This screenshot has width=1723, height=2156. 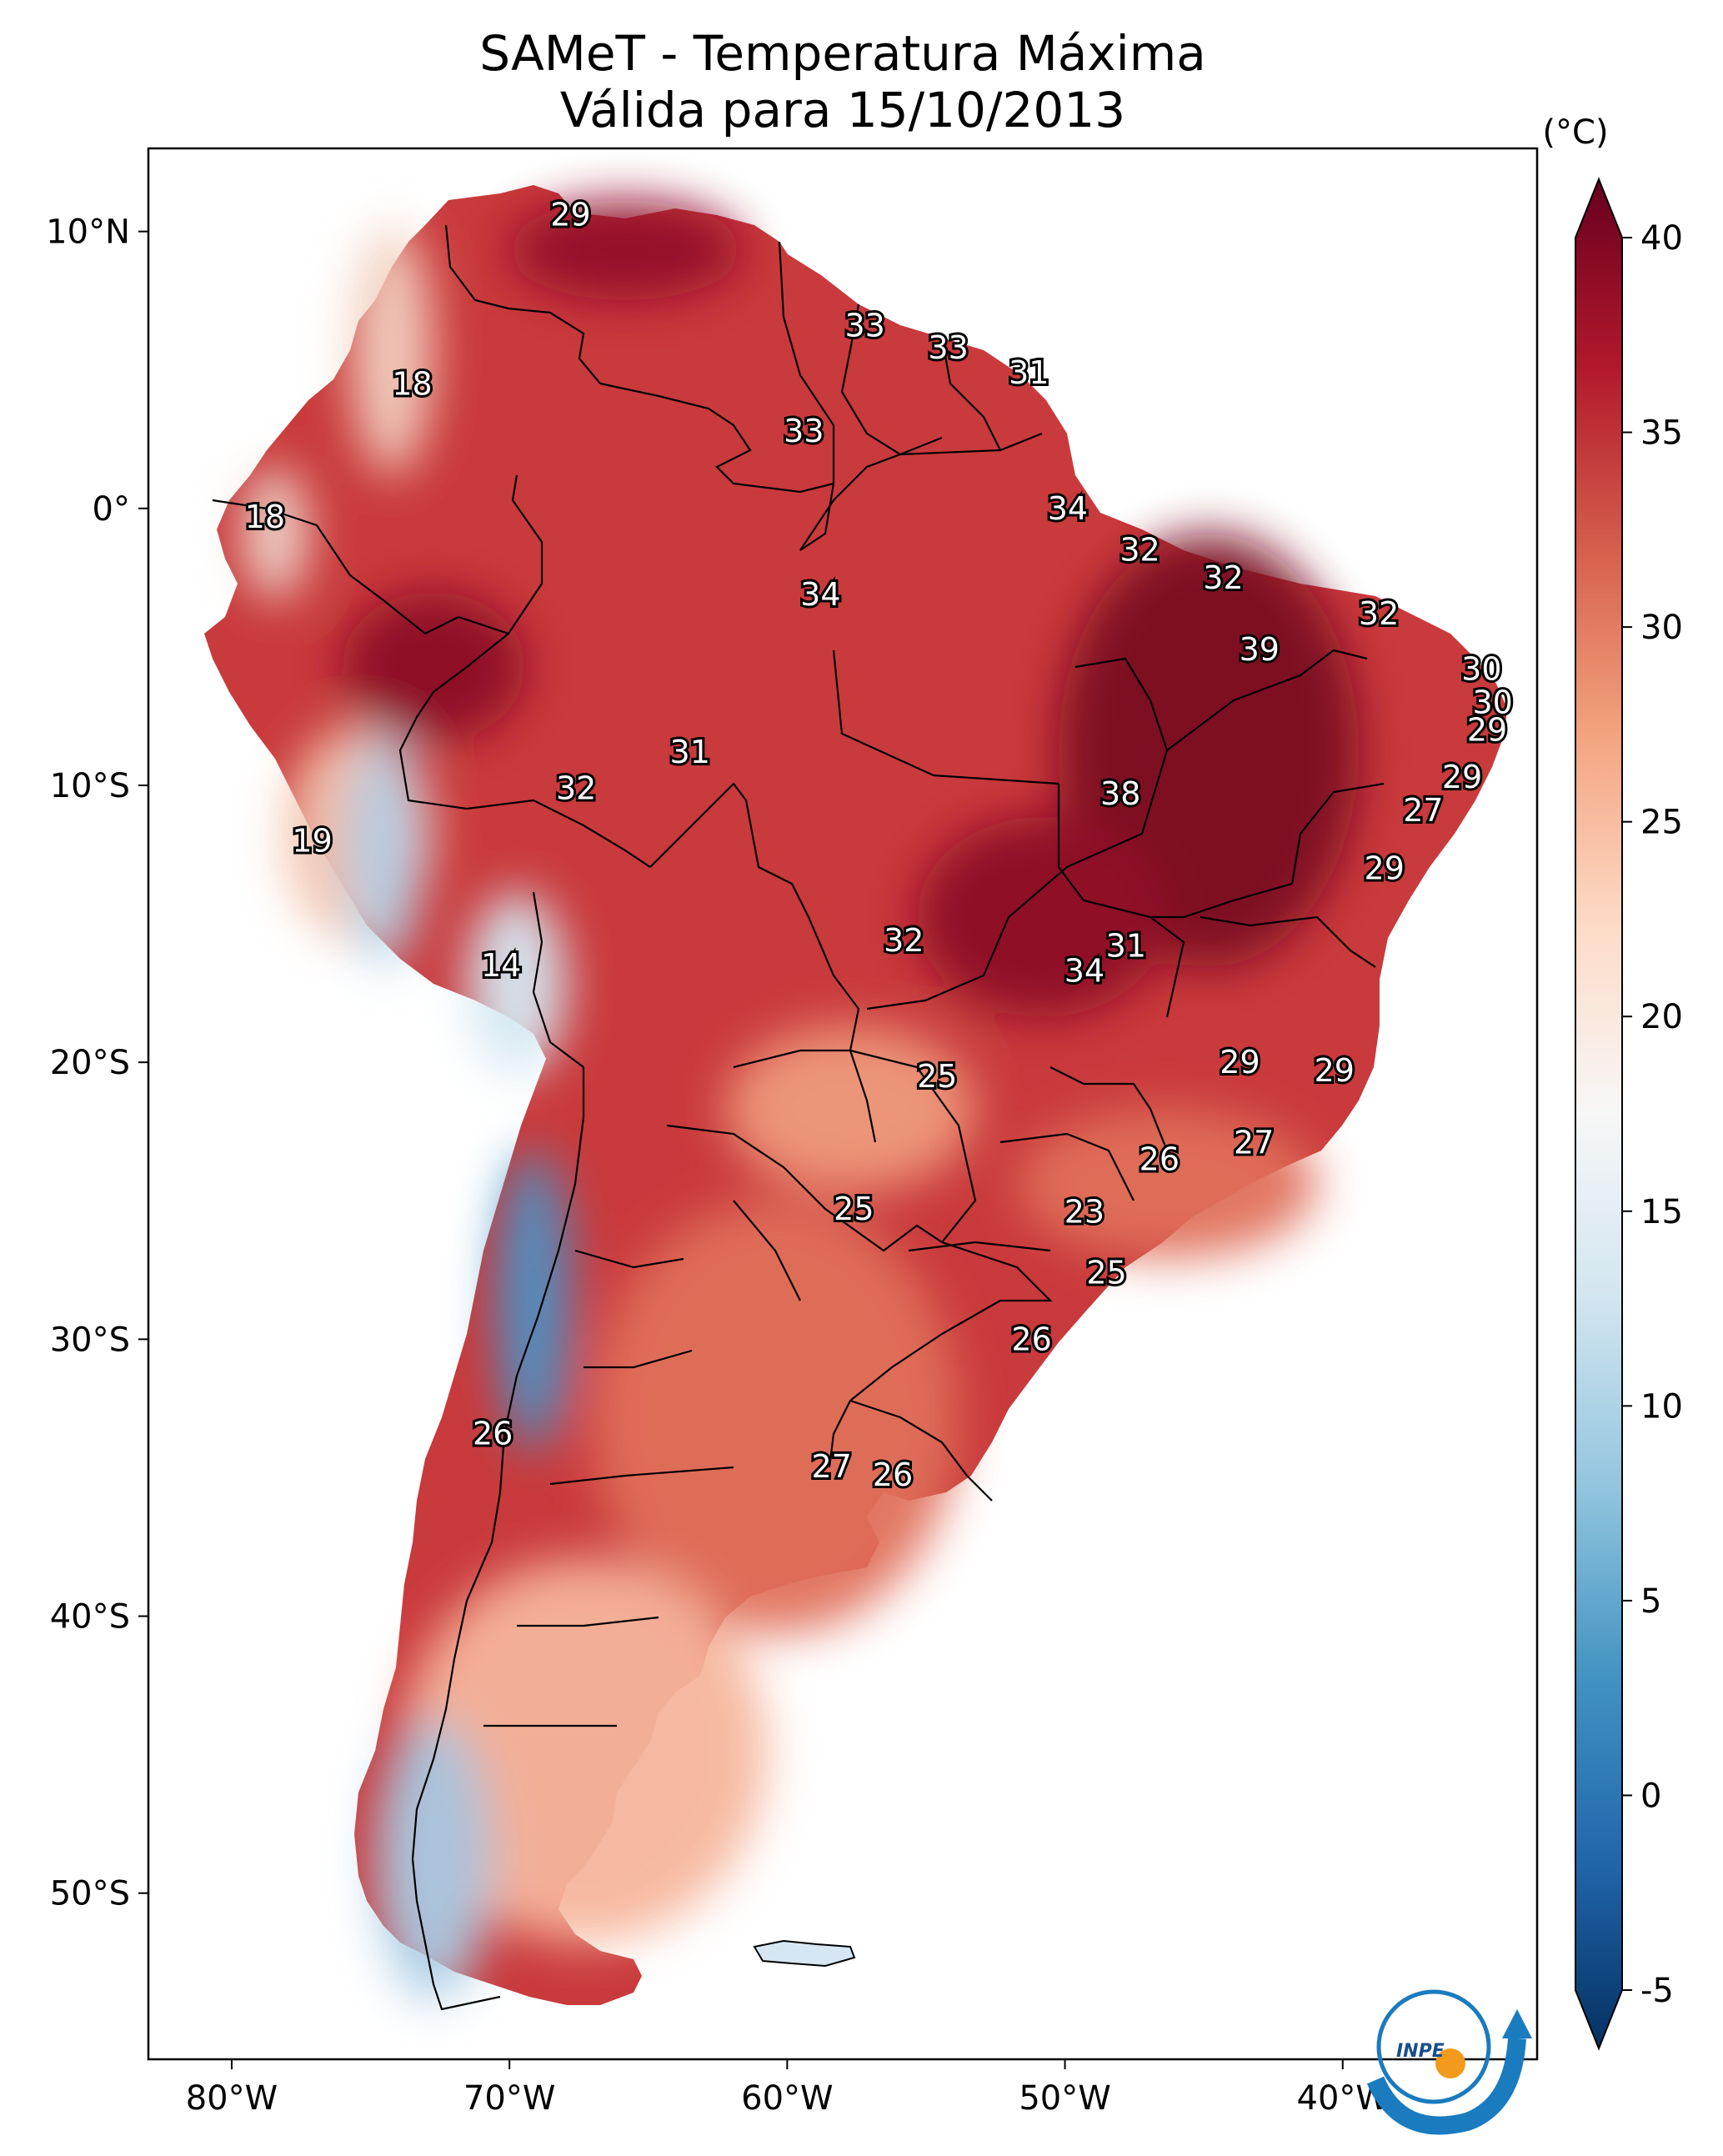 What do you see at coordinates (951, 1321) in the screenshot?
I see `border-argentina-brazil` at bounding box center [951, 1321].